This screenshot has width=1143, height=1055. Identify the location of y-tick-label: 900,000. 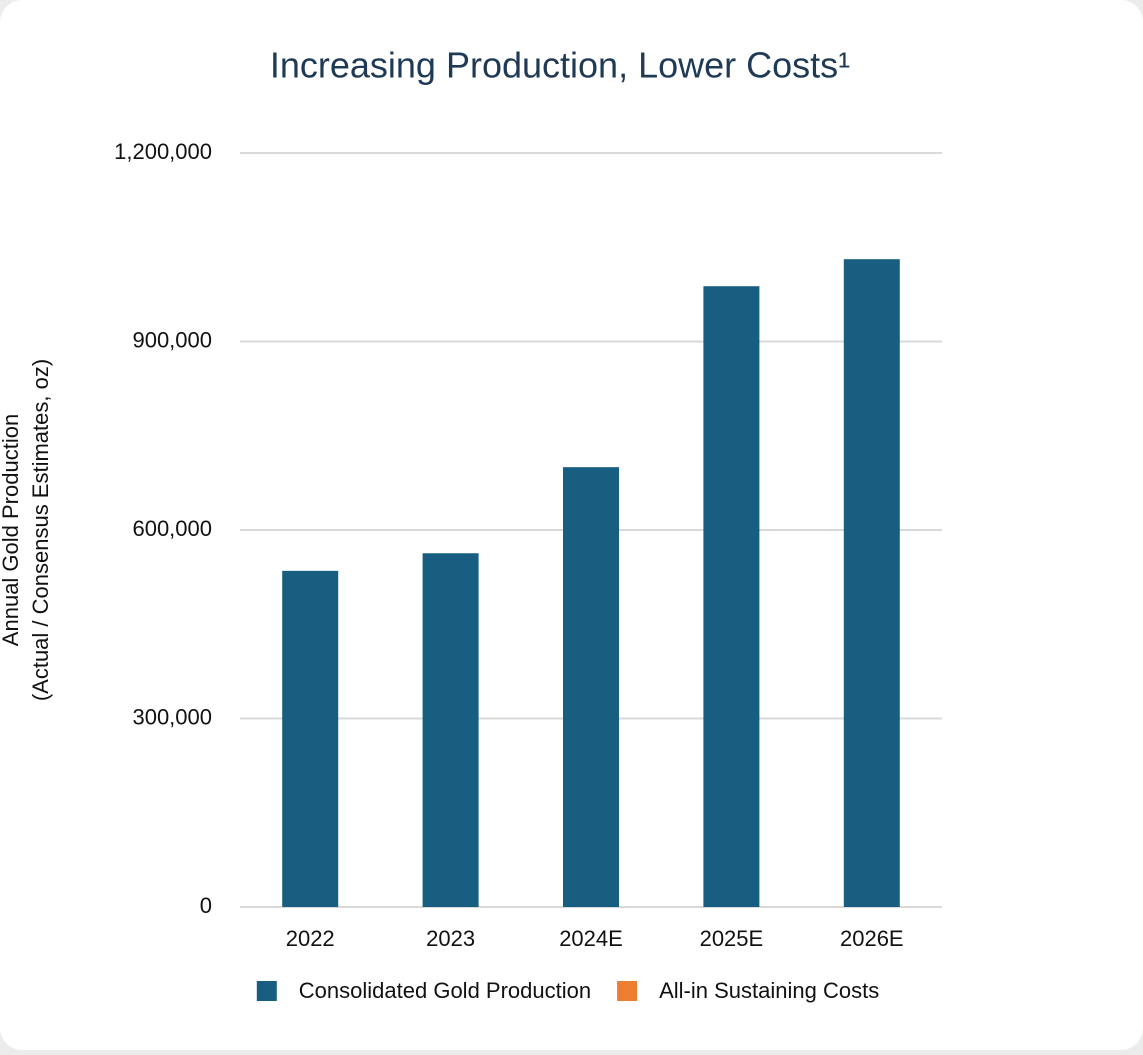
(172, 339).